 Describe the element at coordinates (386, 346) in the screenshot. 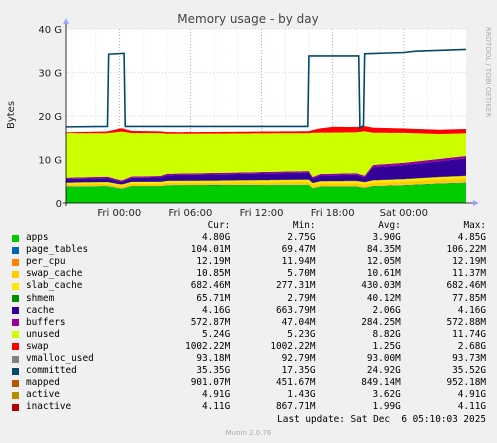

I see `legend-avg: 1.25G` at that location.